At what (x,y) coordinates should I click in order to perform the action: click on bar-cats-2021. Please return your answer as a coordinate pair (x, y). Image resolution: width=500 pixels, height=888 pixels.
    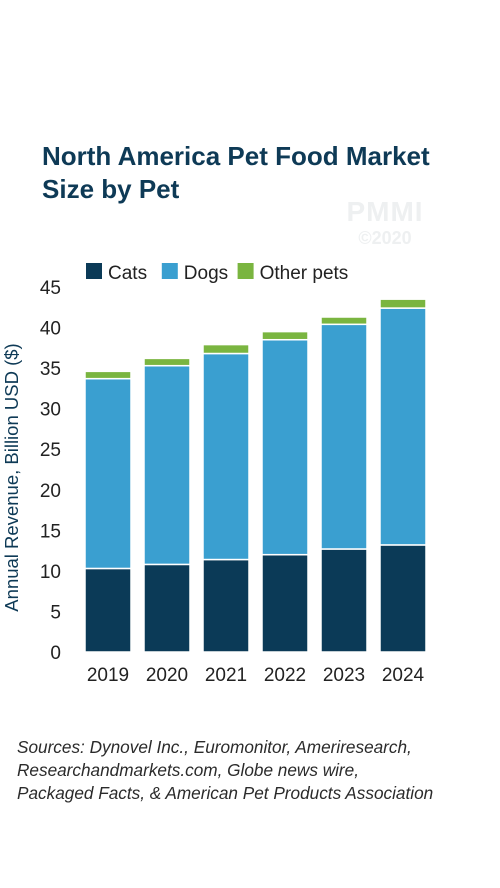
    Looking at the image, I should click on (226, 605).